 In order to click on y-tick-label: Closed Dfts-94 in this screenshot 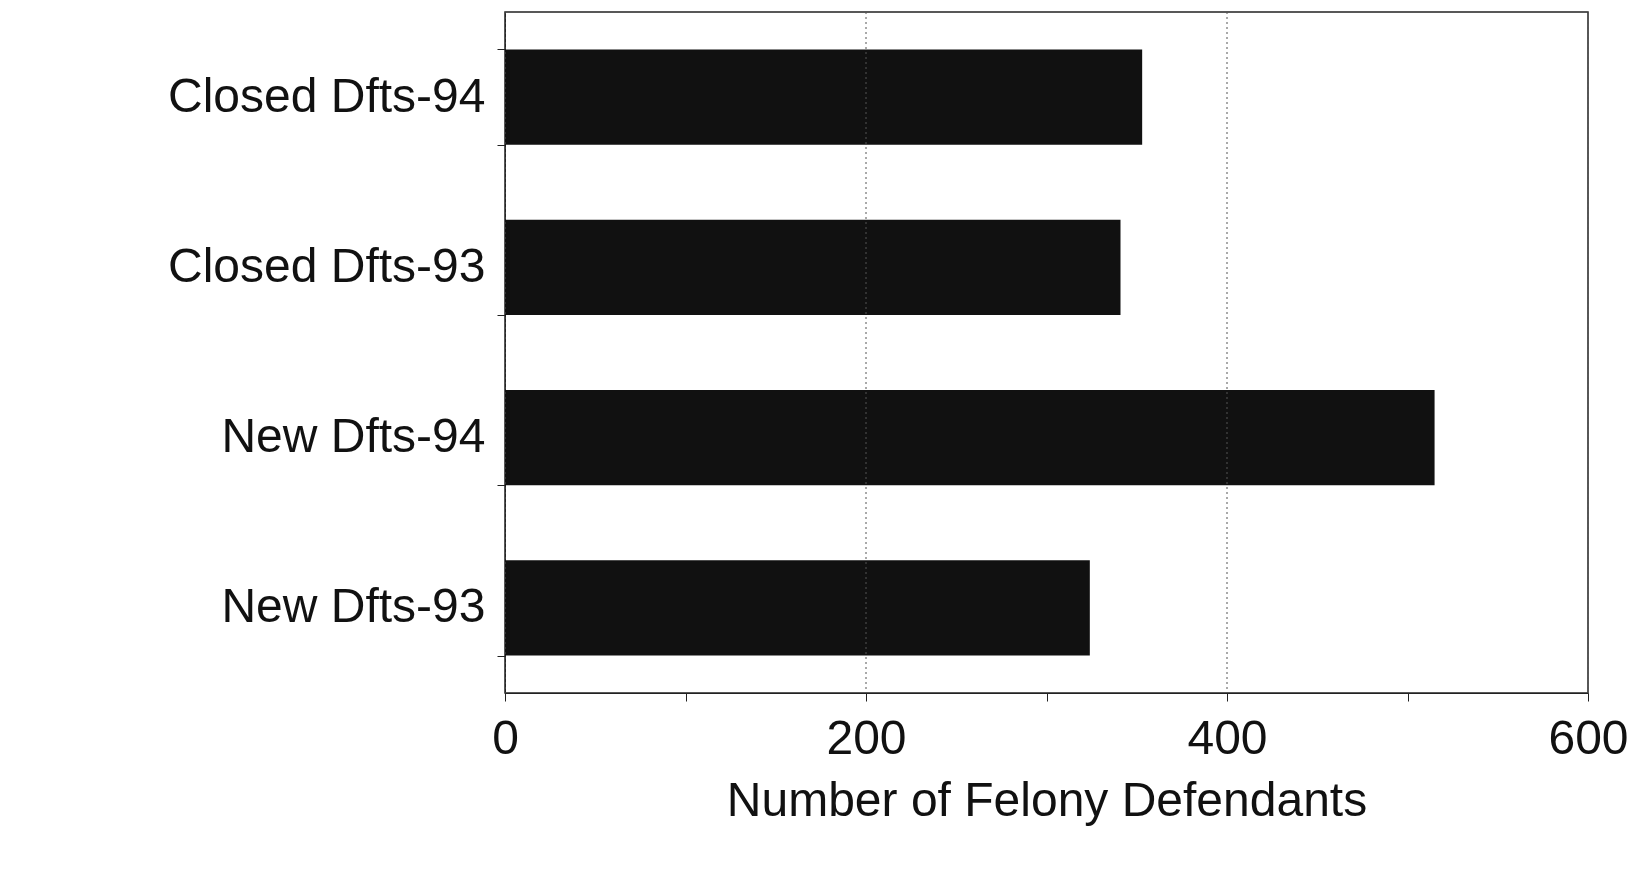, I will do `click(327, 95)`.